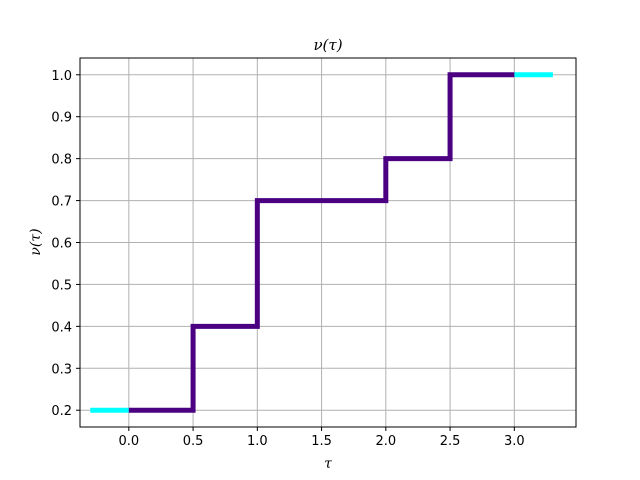 This screenshot has width=640, height=480. I want to click on y-tick-label: 0.2, so click(61, 411).